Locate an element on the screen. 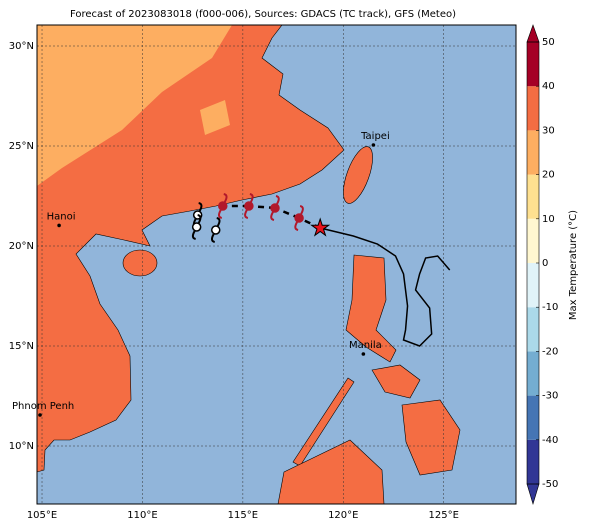 This screenshot has width=591, height=532. colorbar-tick-label: 50 is located at coordinates (548, 42).